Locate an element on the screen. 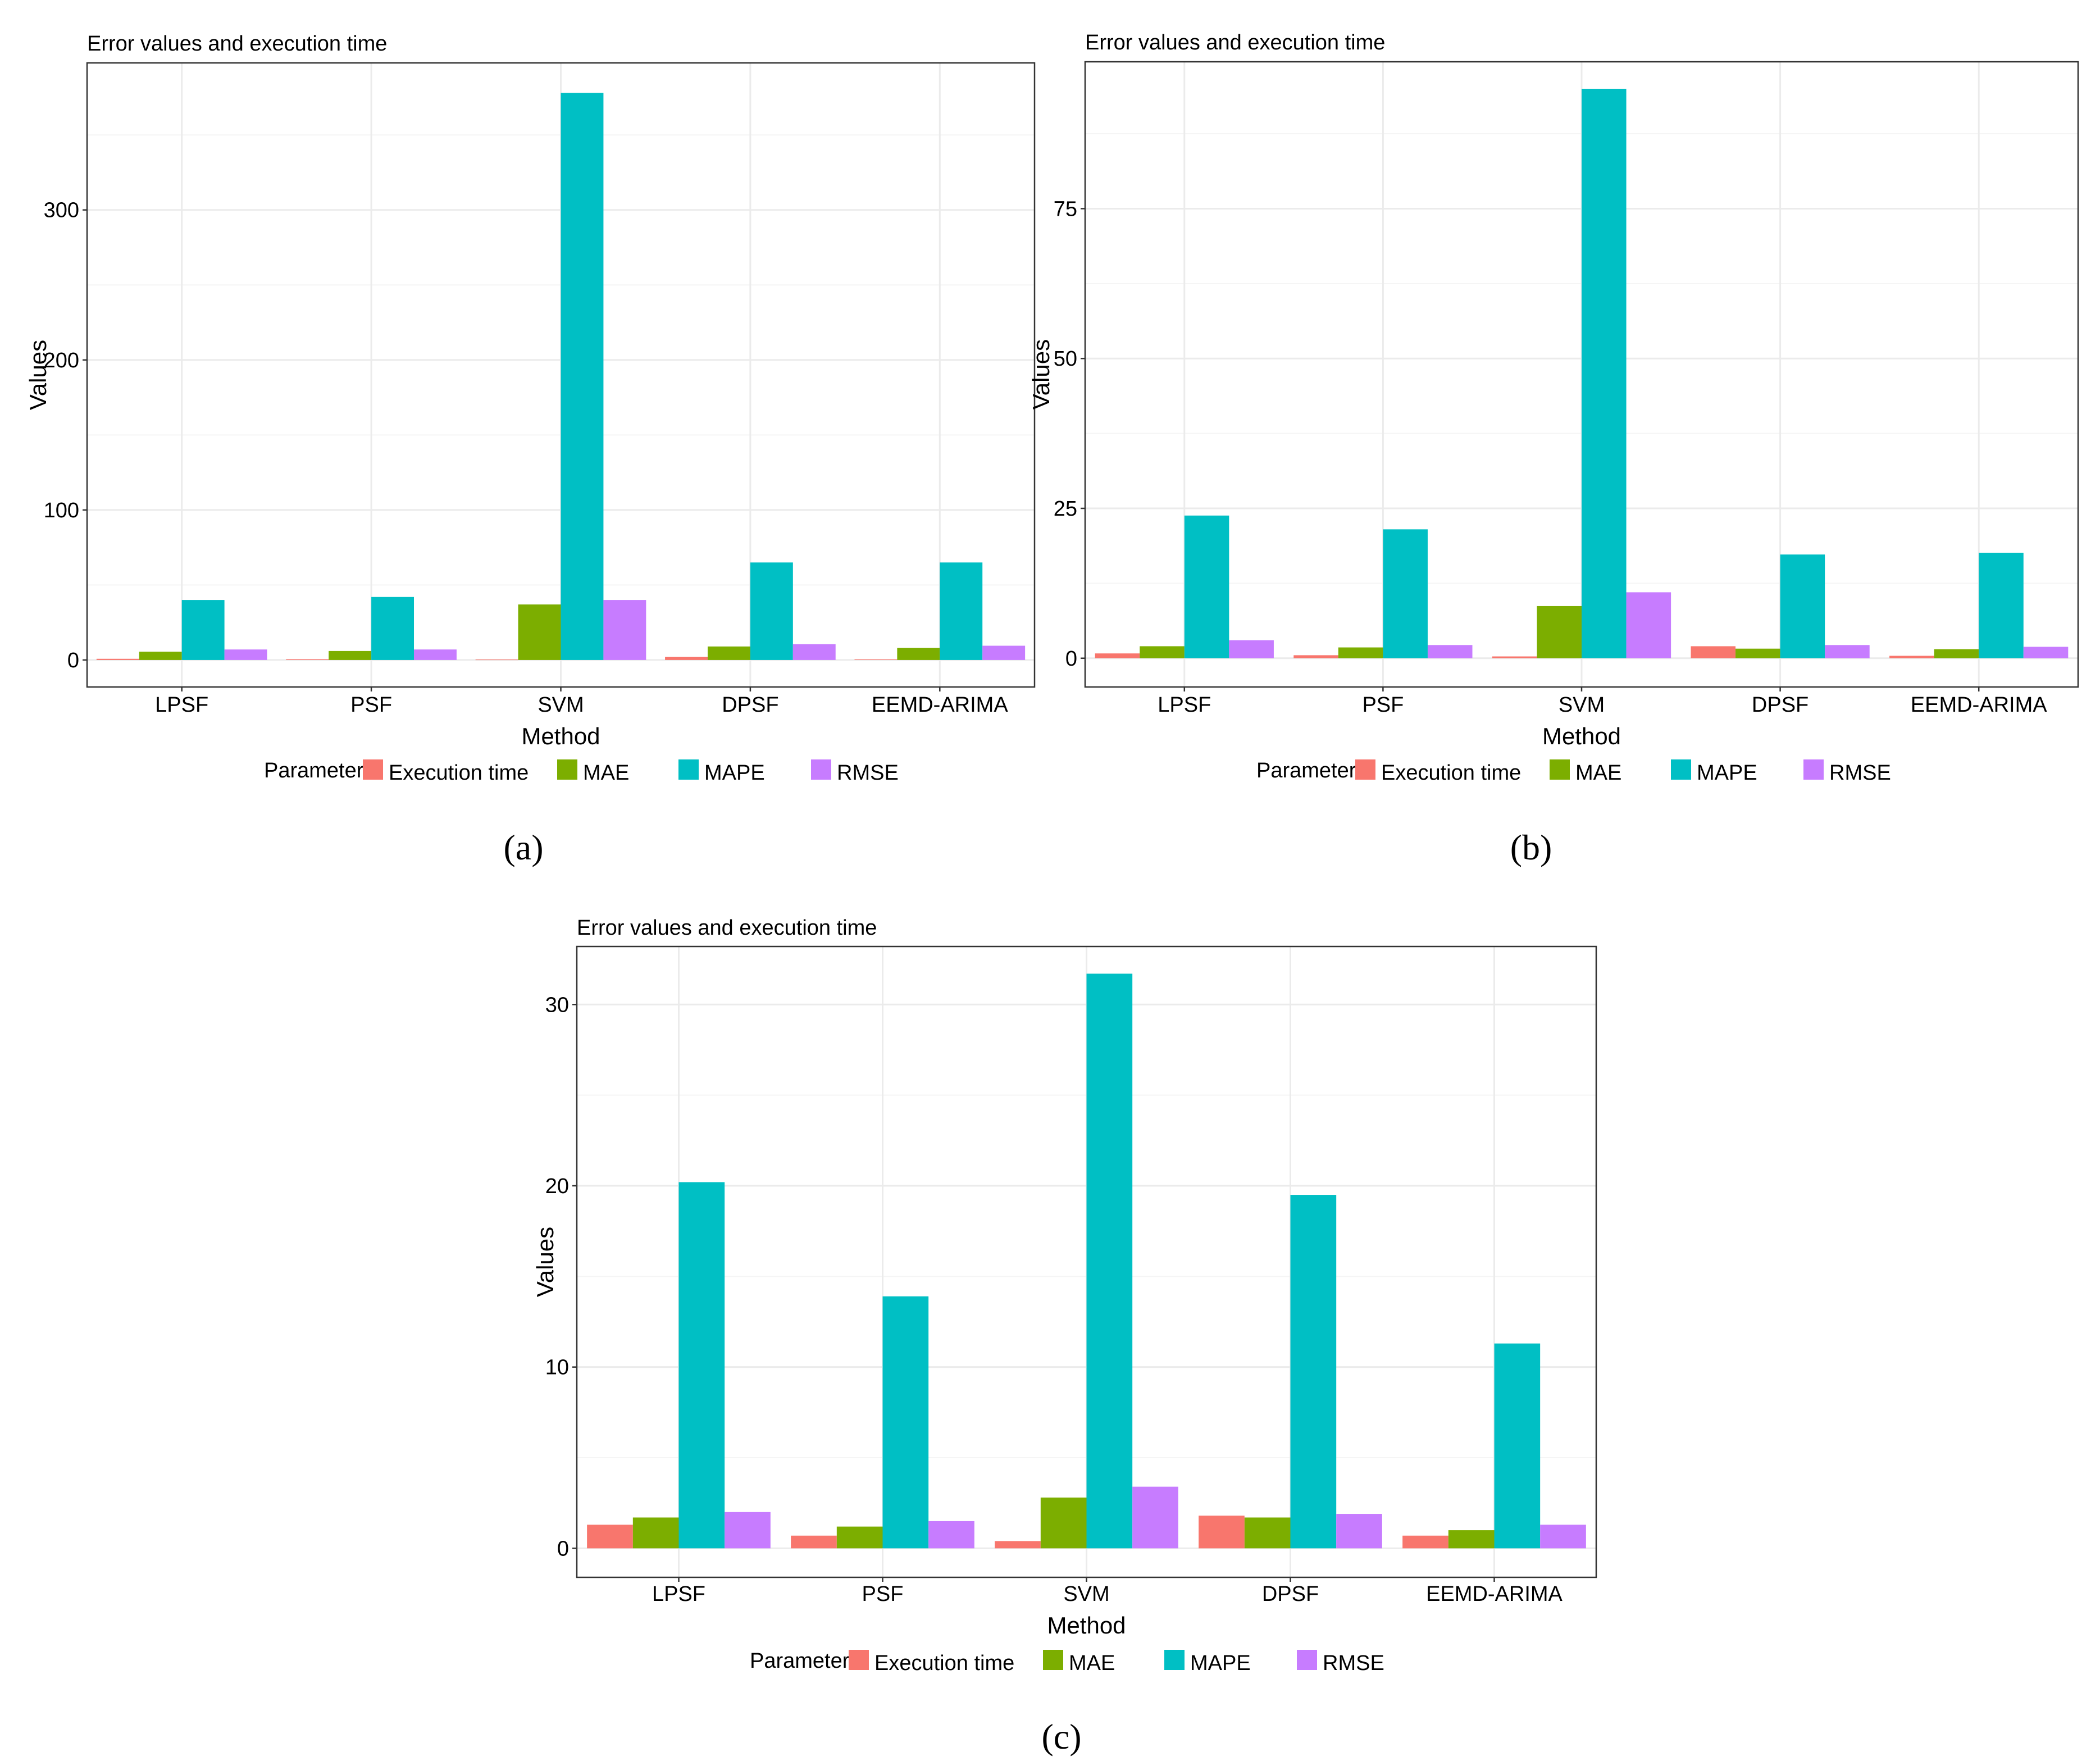 The height and width of the screenshot is (1761, 2100). panel-caption: (c) is located at coordinates (1061, 1737).